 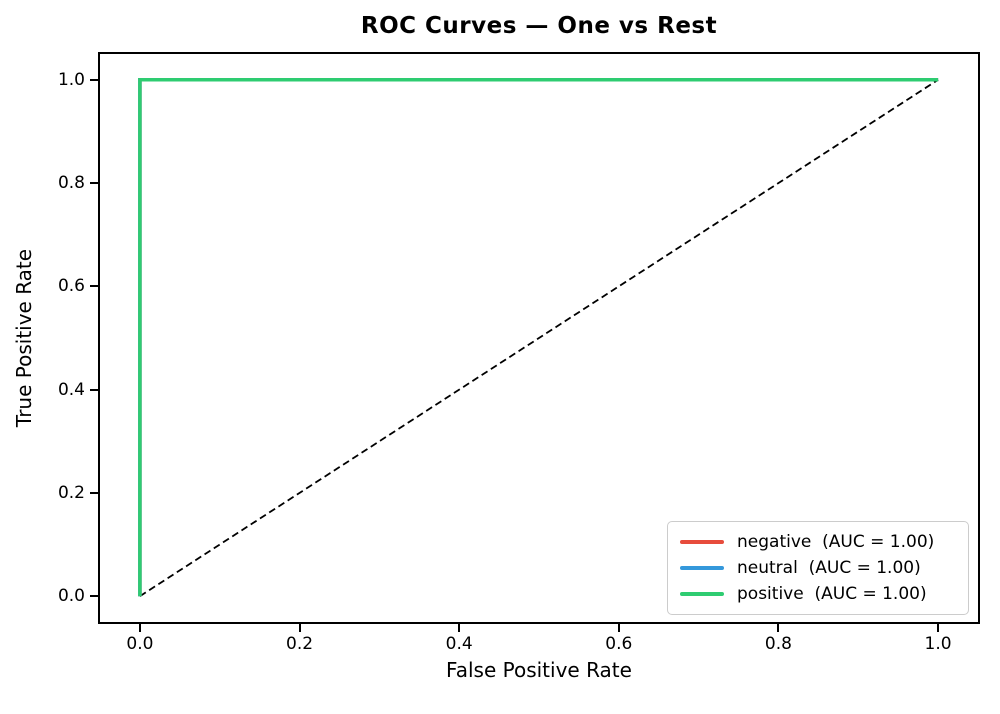 I want to click on x-tick-label: 0.4, so click(x=459, y=644).